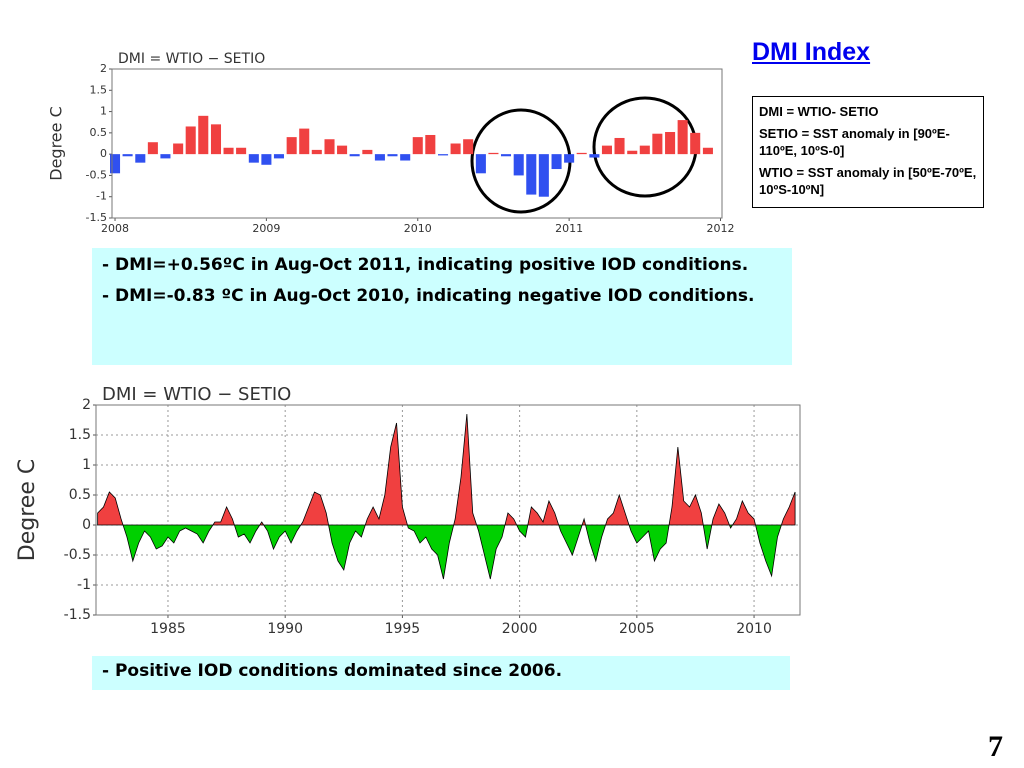 This screenshot has width=1024, height=768. Describe the element at coordinates (520, 629) in the screenshot. I see `x-tick-label: 2000` at that location.